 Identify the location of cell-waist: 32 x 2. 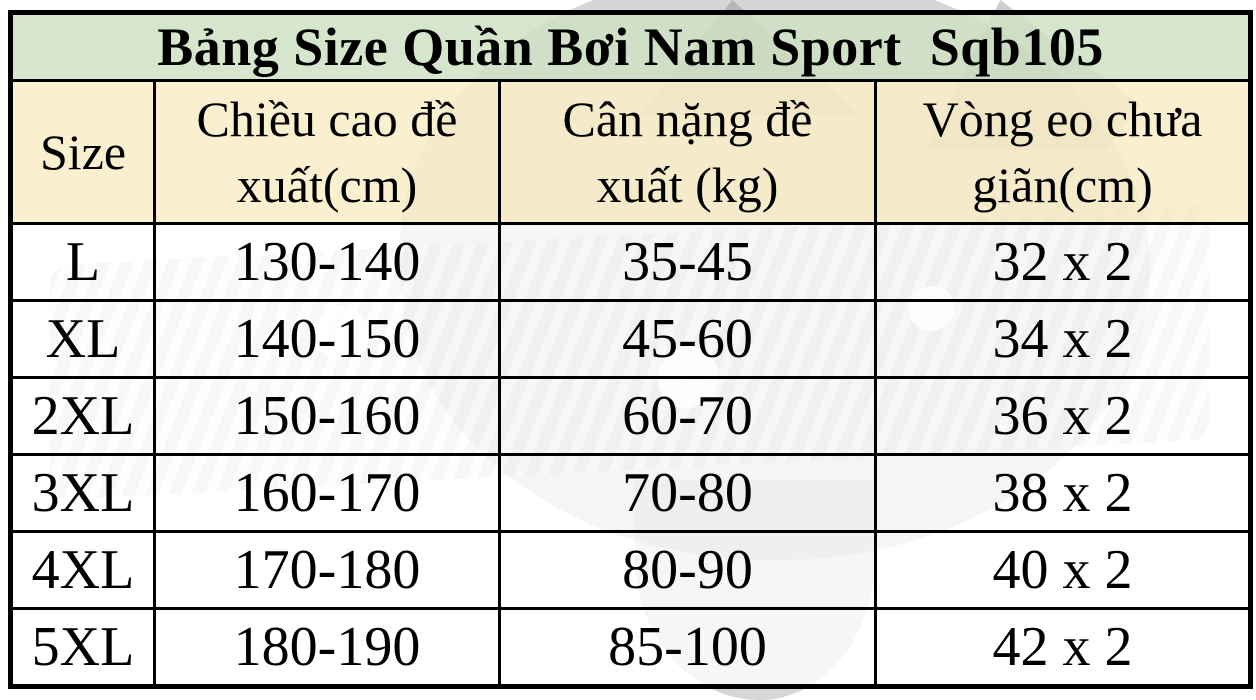
(1063, 262).